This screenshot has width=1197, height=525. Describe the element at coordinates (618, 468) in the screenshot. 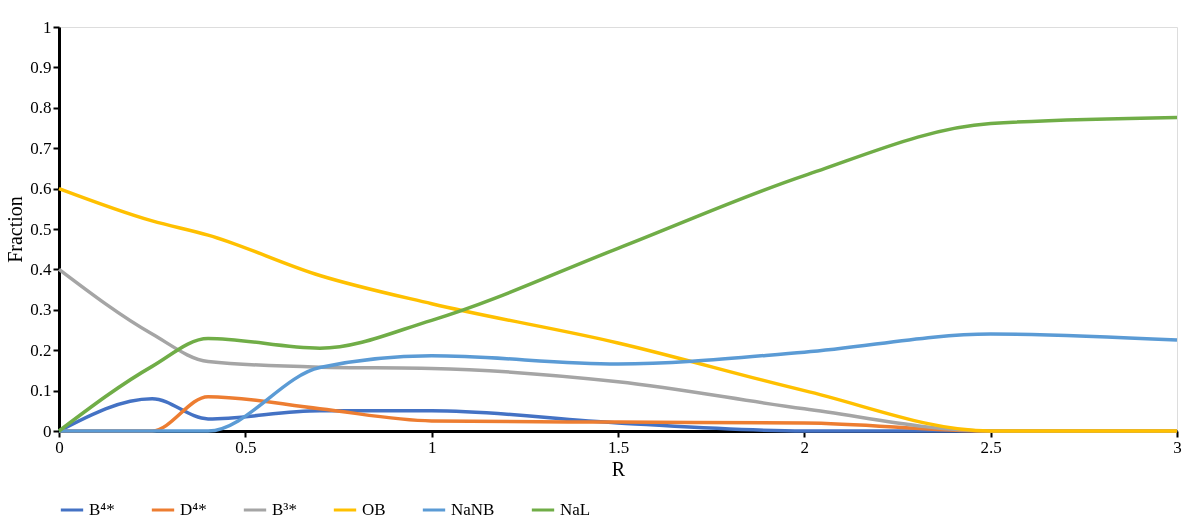

I see `x-axis-title: R` at that location.